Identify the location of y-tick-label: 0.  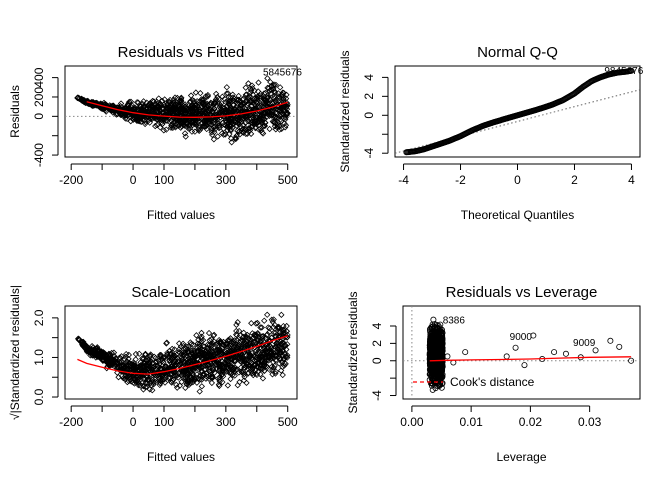
(377, 360).